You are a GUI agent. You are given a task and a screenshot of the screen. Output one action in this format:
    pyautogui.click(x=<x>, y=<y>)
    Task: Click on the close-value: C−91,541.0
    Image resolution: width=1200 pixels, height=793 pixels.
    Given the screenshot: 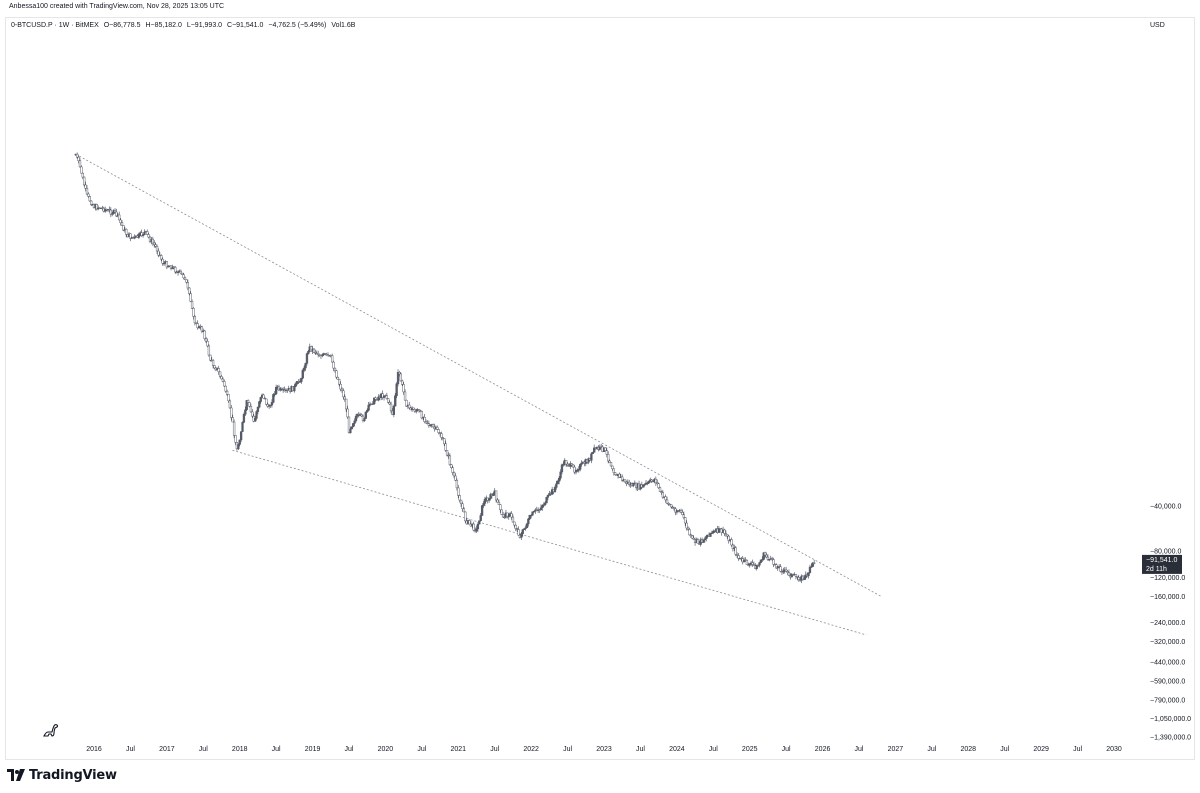 What is the action you would take?
    pyautogui.click(x=245, y=25)
    